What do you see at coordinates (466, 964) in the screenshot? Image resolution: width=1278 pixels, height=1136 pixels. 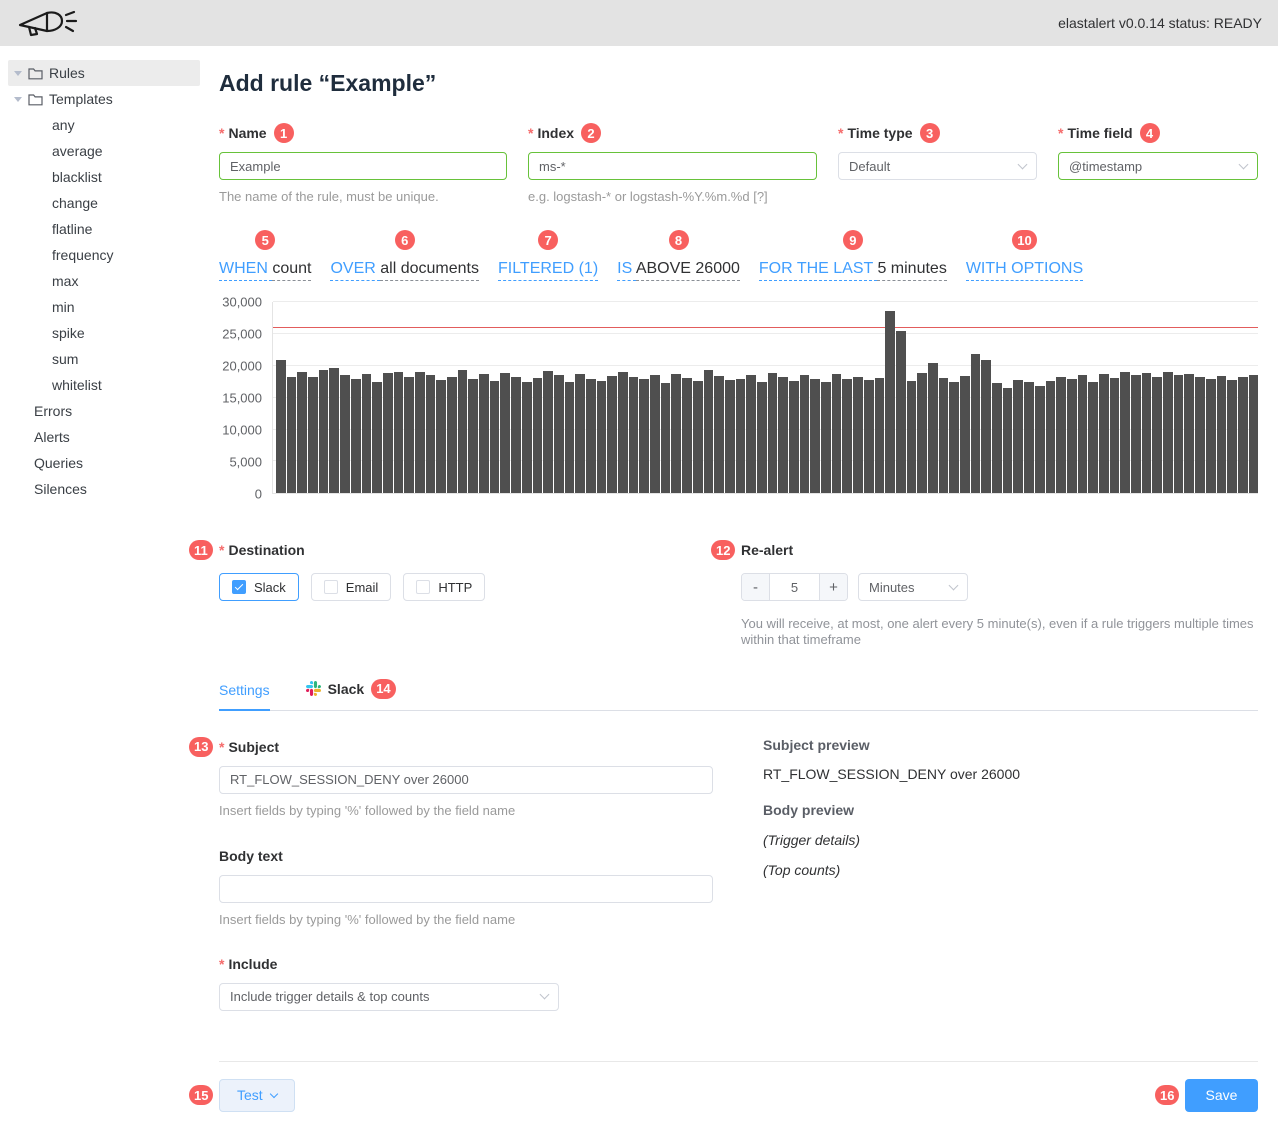 I see `include-label: * Include` at bounding box center [466, 964].